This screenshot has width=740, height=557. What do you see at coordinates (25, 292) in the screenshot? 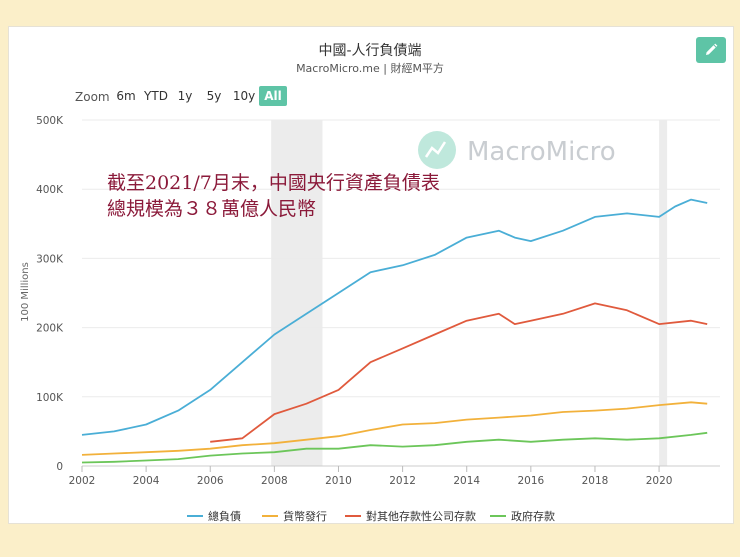
I see `y-axis-label: 100 Millions` at bounding box center [25, 292].